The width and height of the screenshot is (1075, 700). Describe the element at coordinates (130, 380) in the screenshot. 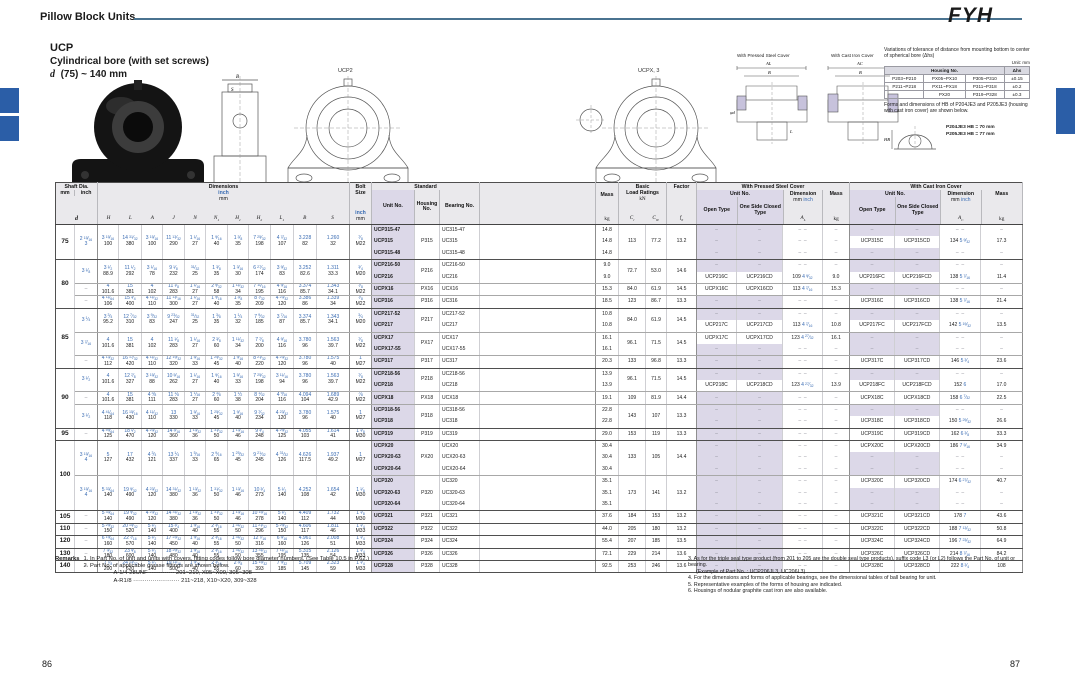

I see `dim-cell: 127⁄8 327` at that location.